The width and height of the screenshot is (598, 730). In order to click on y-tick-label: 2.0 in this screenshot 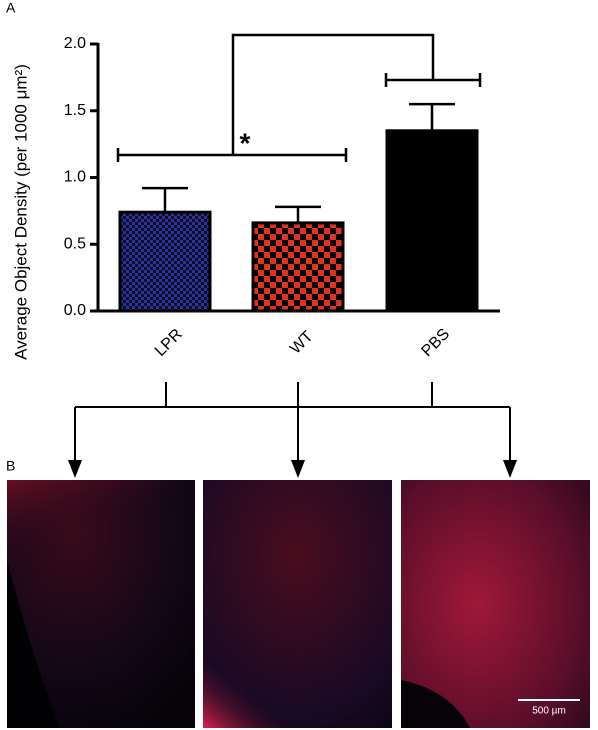, I will do `click(75, 43)`.